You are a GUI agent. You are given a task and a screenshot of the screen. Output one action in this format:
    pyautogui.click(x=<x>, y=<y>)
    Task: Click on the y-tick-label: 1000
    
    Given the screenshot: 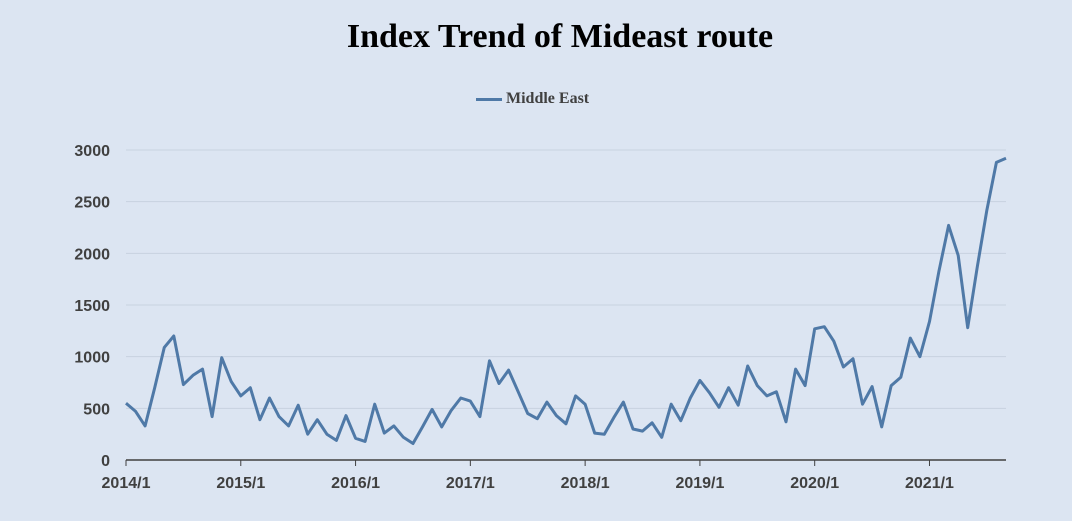 What is the action you would take?
    pyautogui.click(x=92, y=358)
    